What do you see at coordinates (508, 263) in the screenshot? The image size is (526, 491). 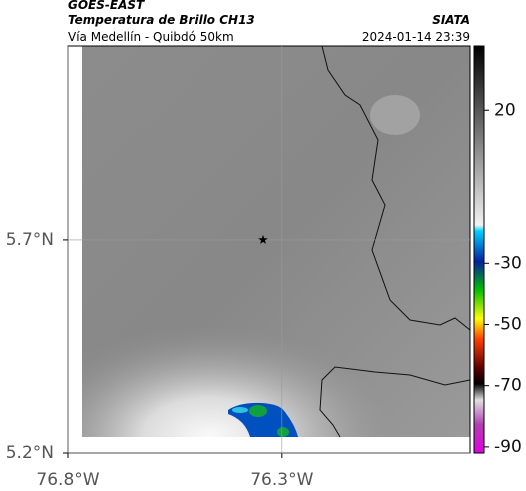 I see `colorbar-tick-label: -30` at bounding box center [508, 263].